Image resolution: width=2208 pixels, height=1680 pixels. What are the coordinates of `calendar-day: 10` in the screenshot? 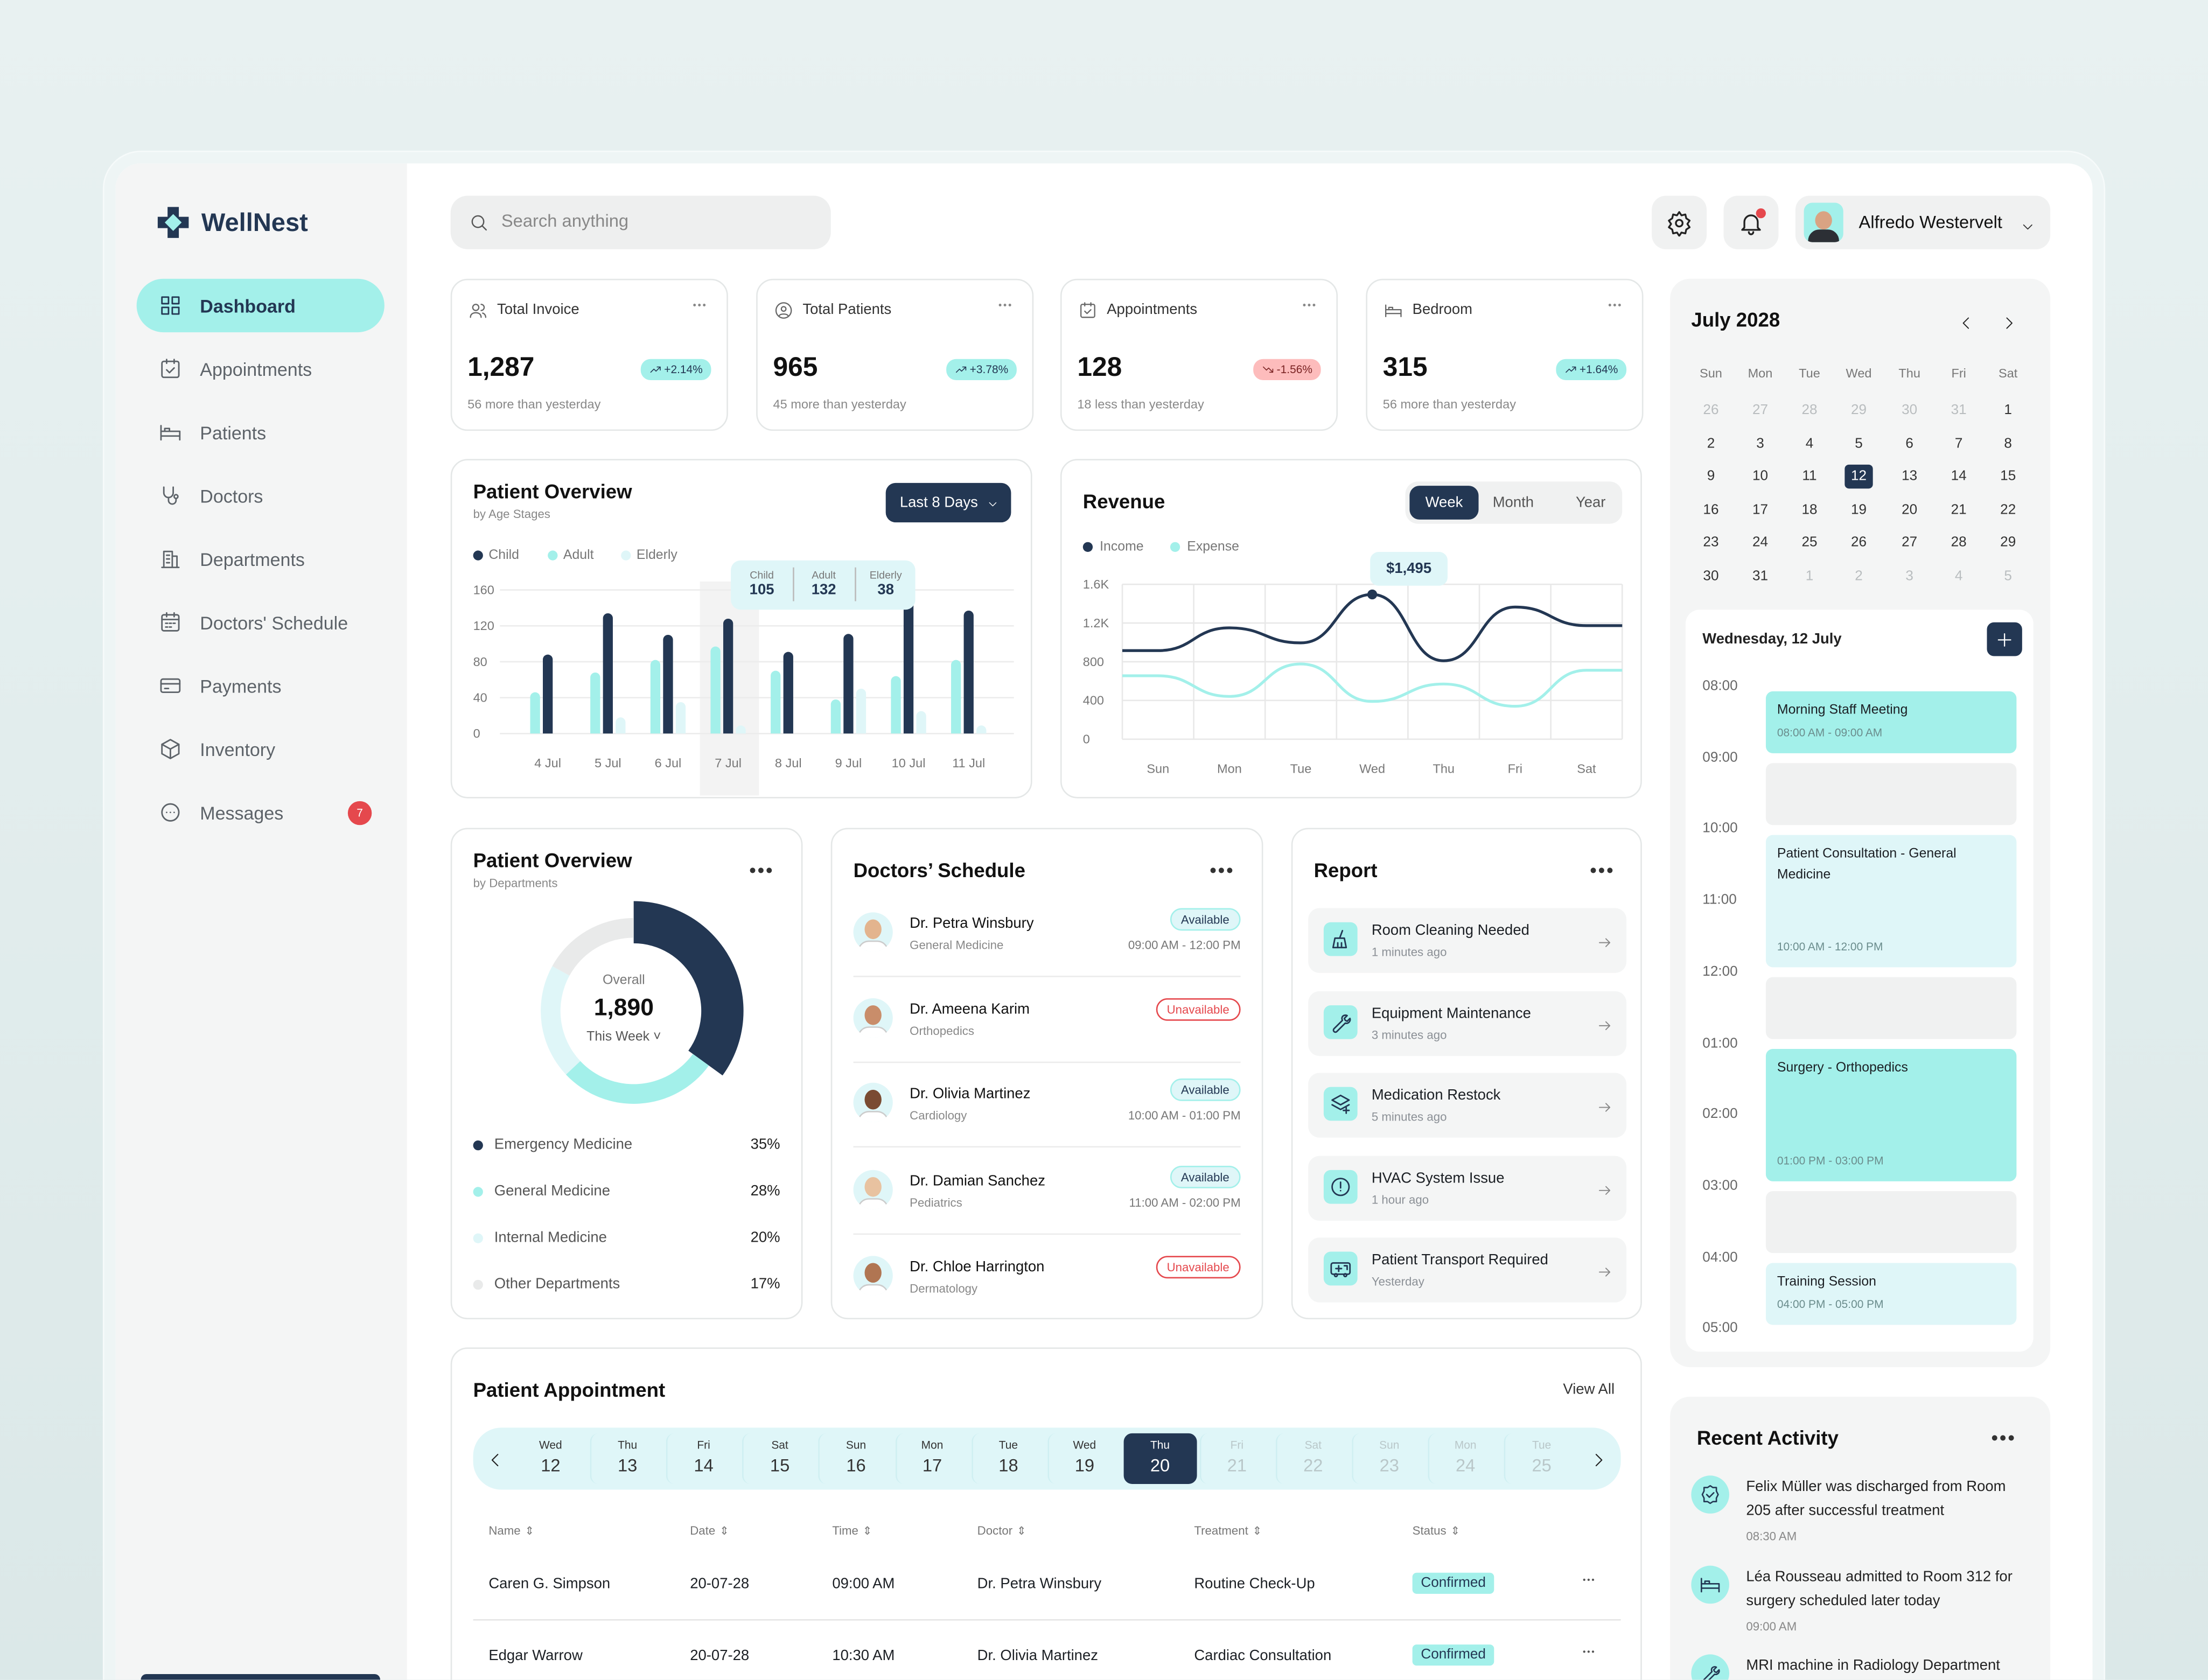 It's located at (1760, 476).